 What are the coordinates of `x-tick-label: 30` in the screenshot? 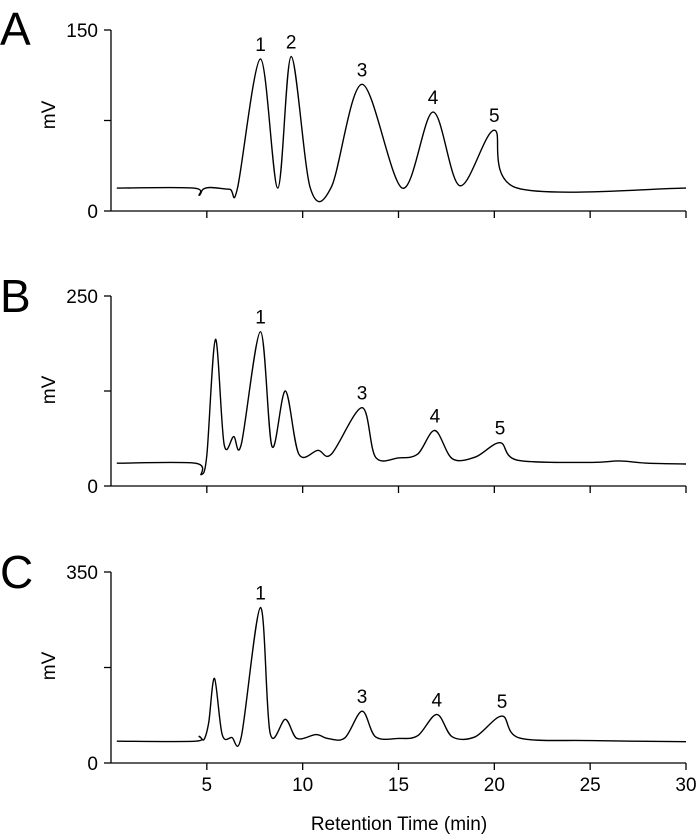 It's located at (685, 785).